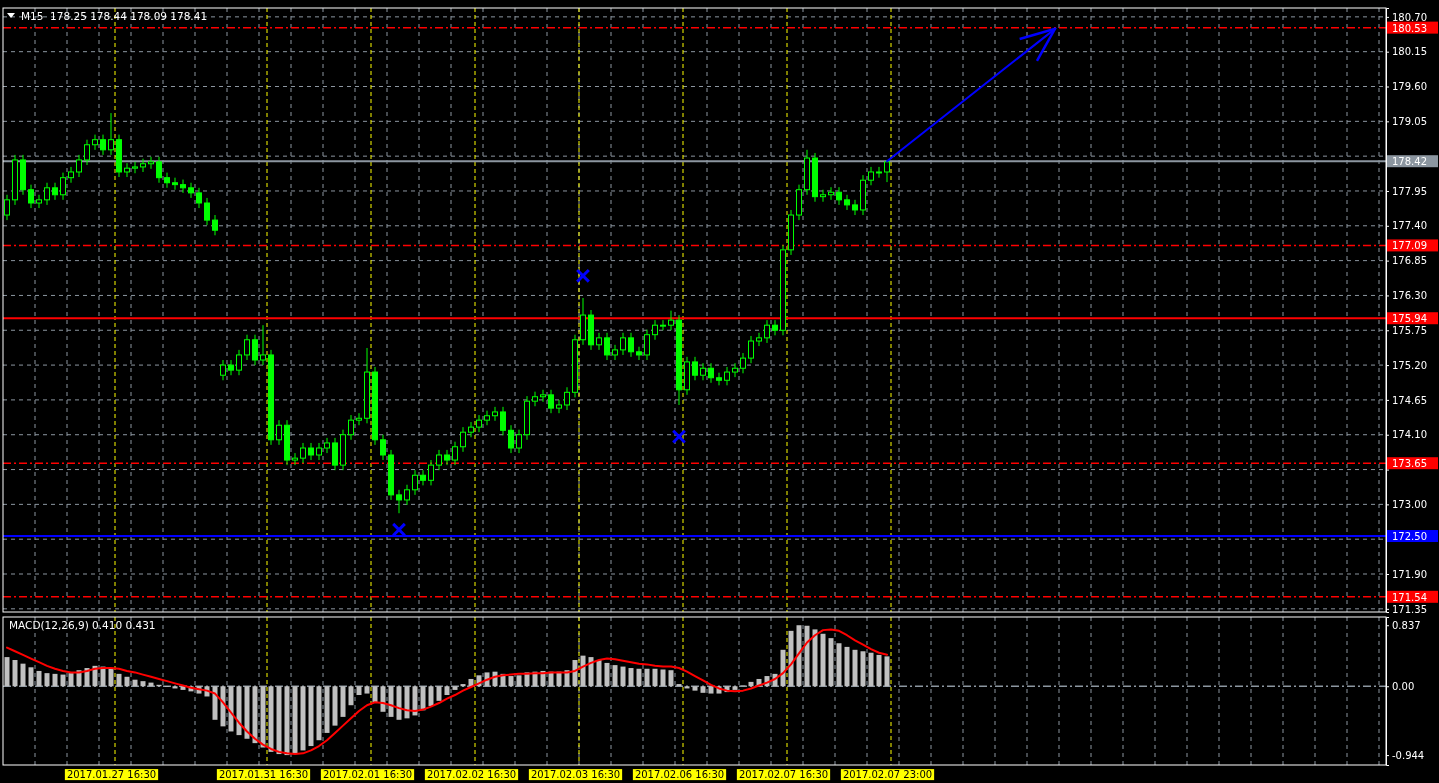 The image size is (1439, 783). I want to click on x-tick-label: 2017.02.01 16:30, so click(367, 775).